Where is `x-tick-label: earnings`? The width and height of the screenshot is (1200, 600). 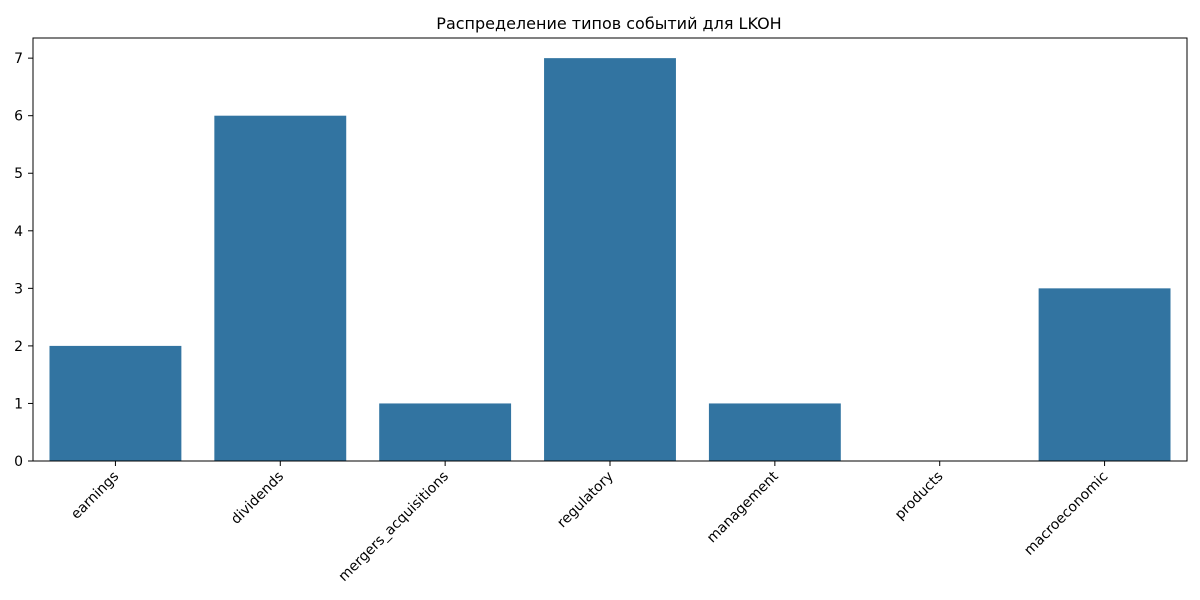
x-tick-label: earnings is located at coordinates (95, 496).